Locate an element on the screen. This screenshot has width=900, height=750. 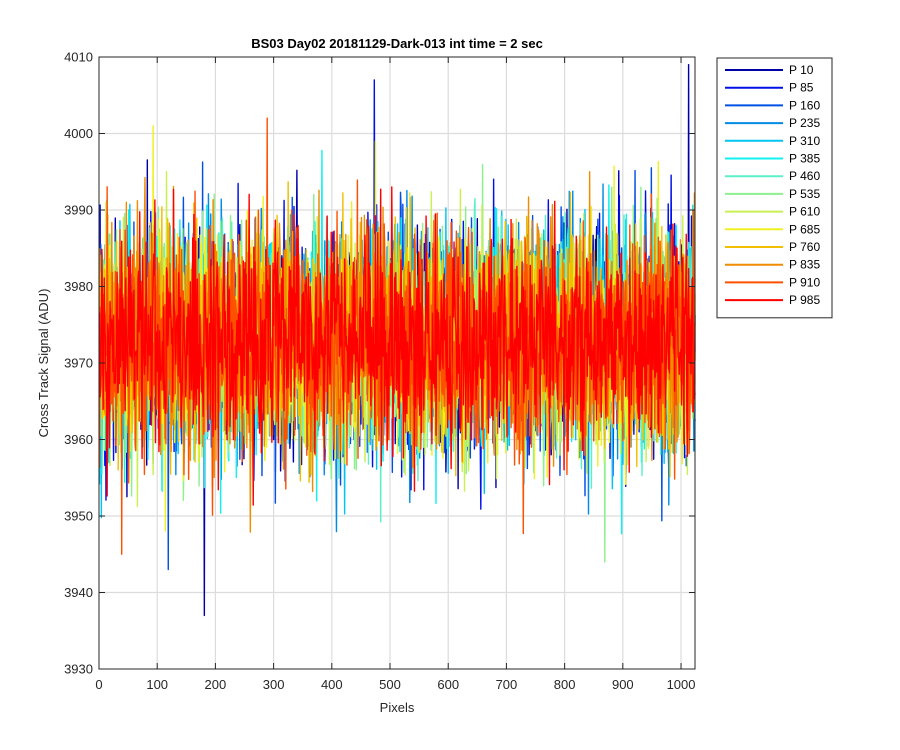
y-tick-label: 3930 is located at coordinates (78, 669).